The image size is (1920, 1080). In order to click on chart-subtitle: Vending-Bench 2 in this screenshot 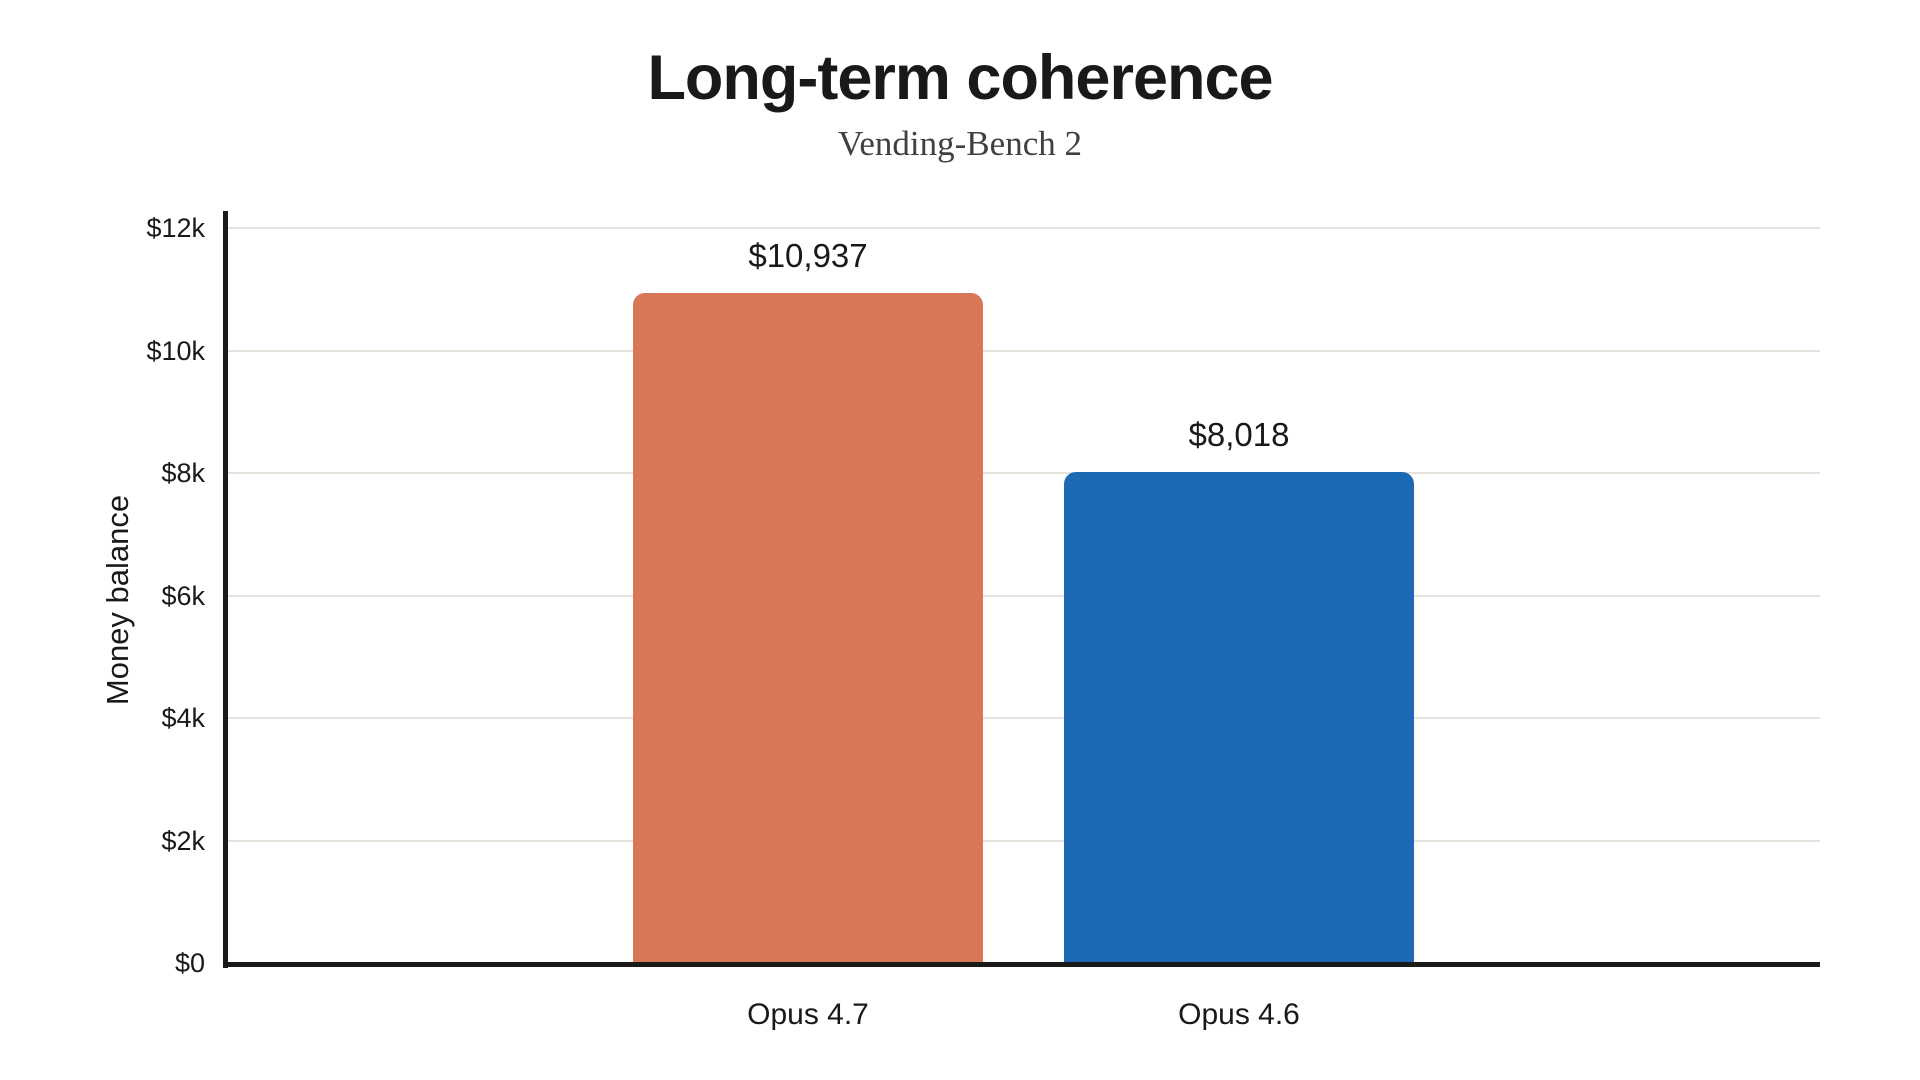, I will do `click(960, 143)`.